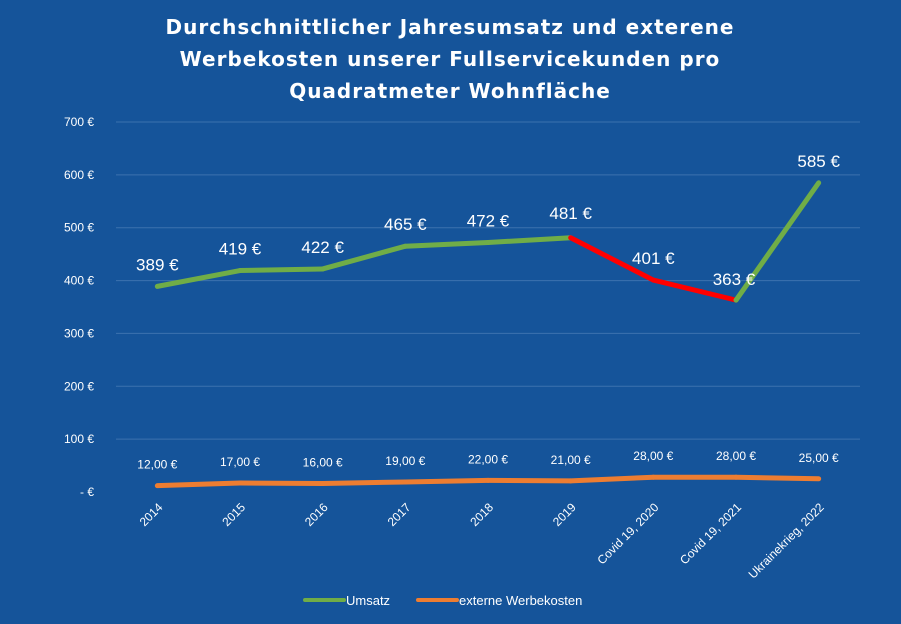 This screenshot has width=901, height=624. Describe the element at coordinates (399, 514) in the screenshot. I see `x-tick-label: 2017` at that location.